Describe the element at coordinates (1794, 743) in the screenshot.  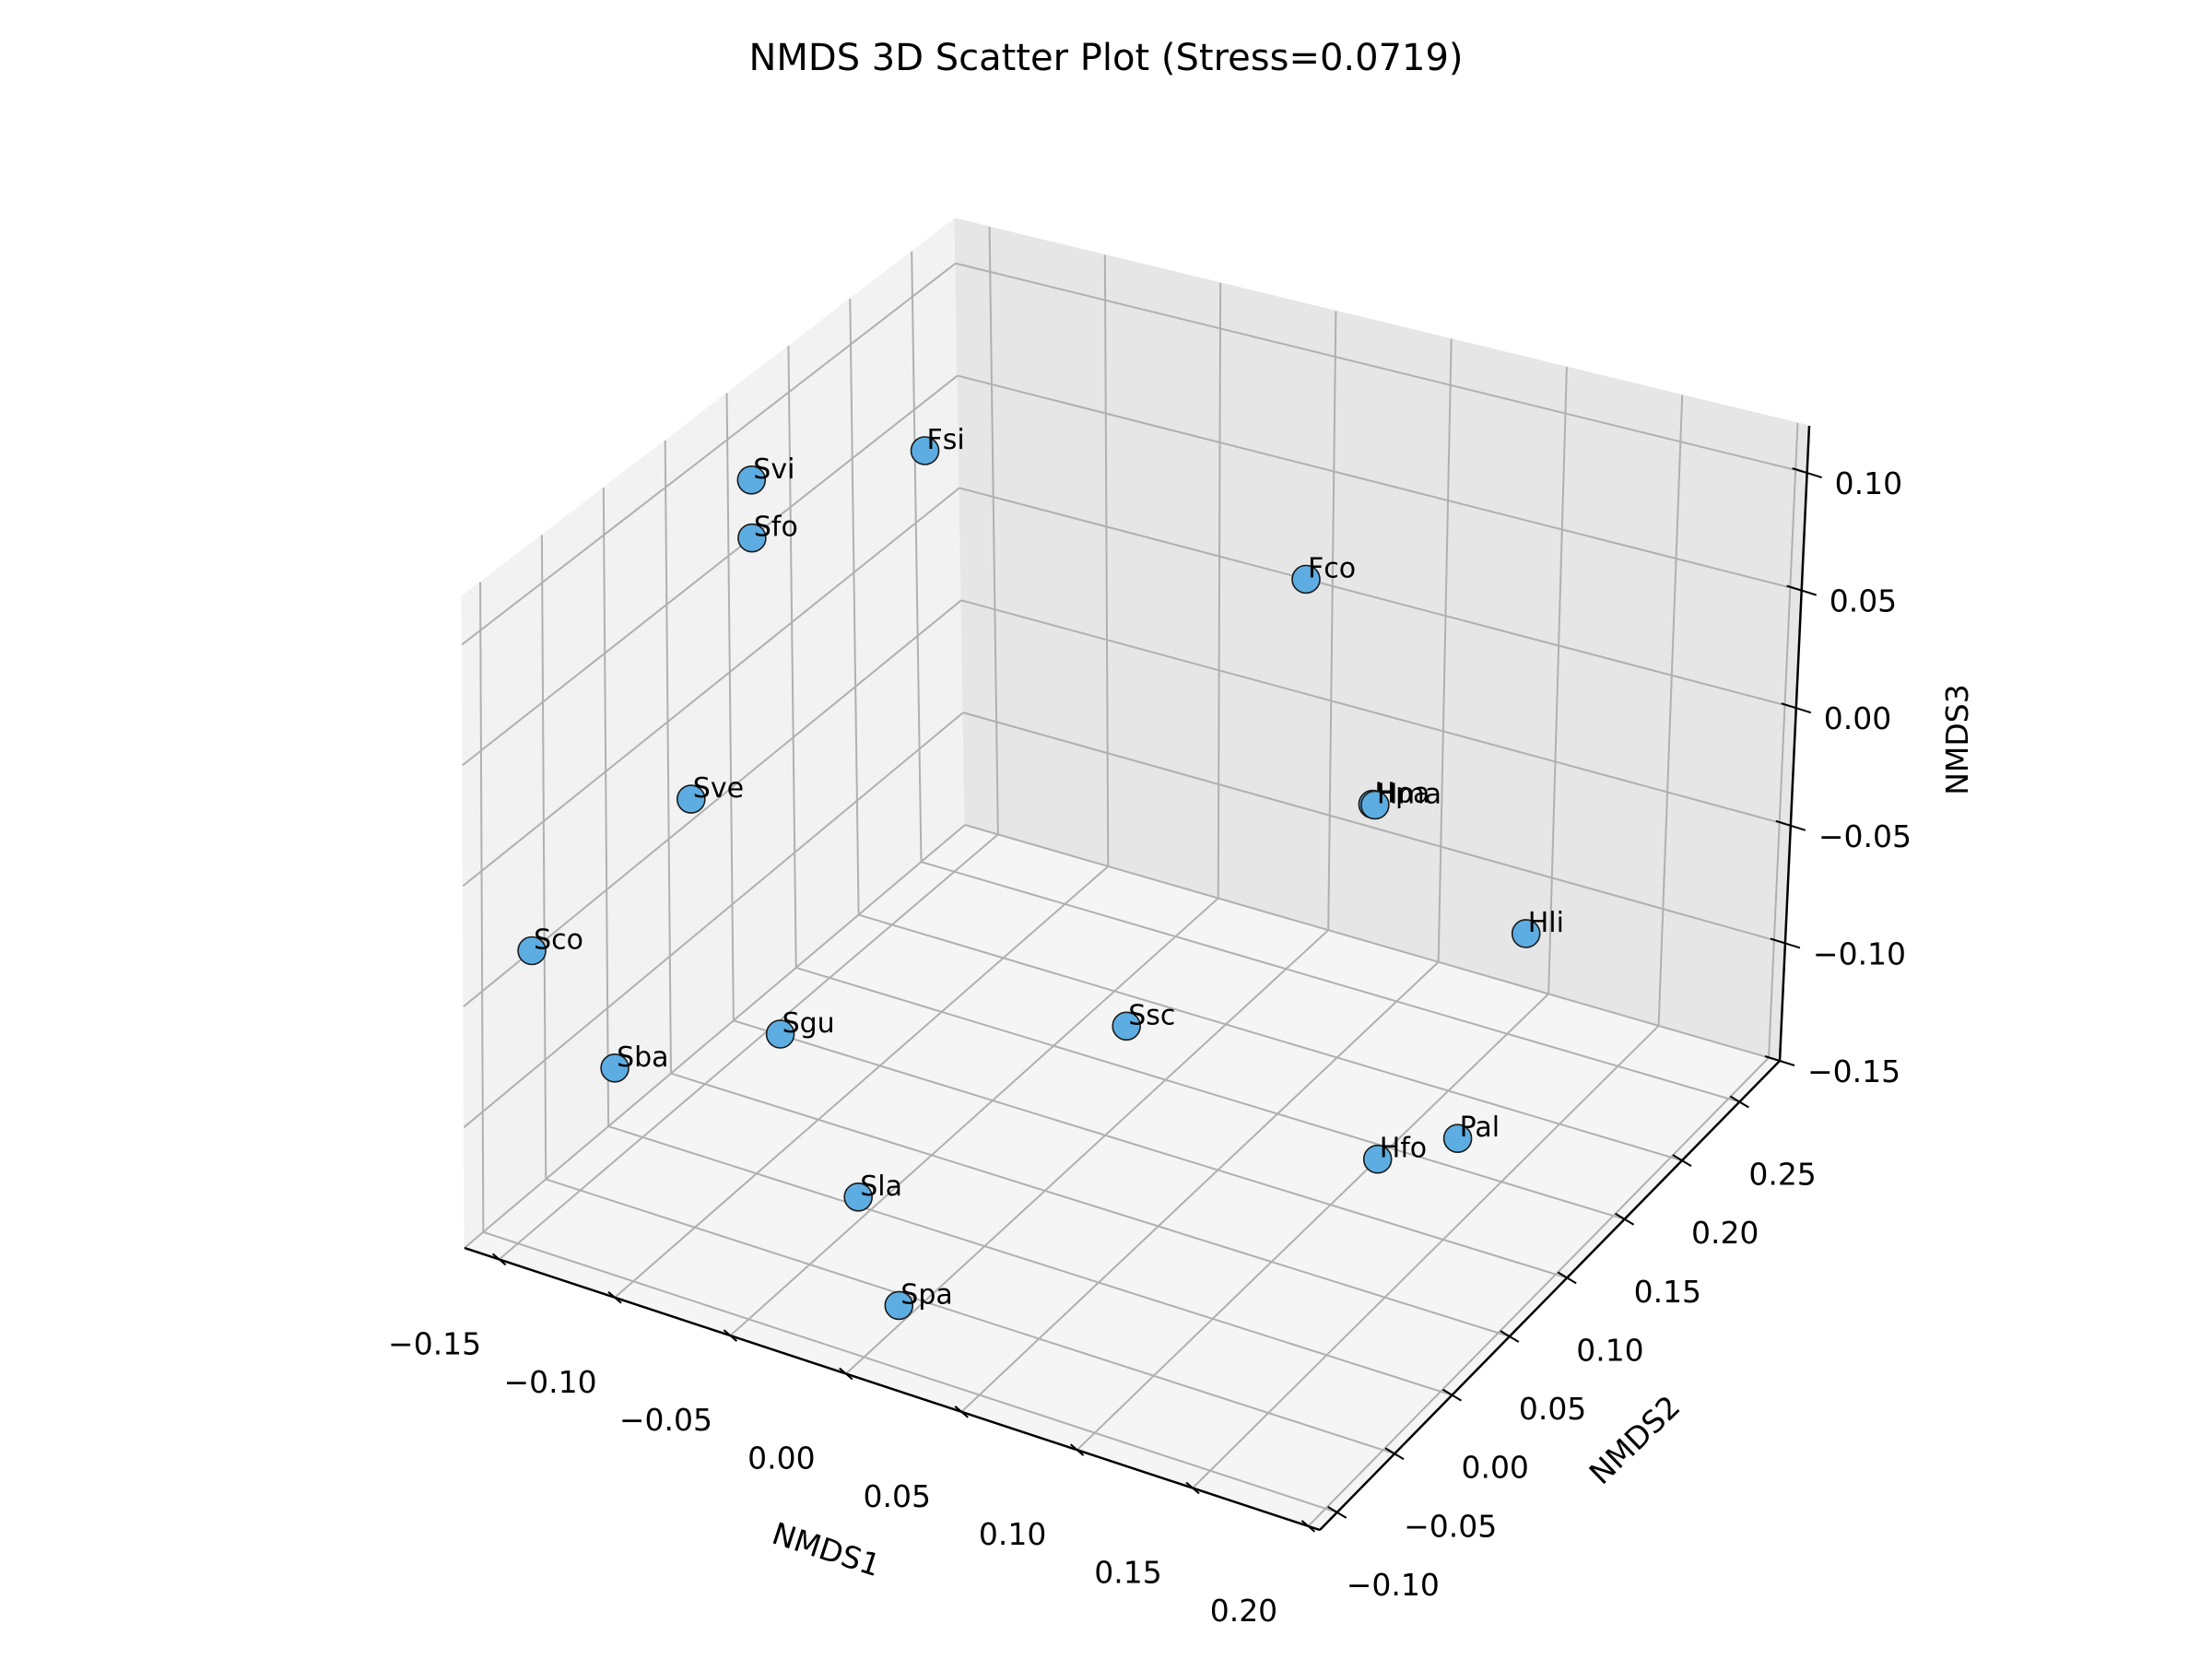
I see `z-axis-line` at that location.